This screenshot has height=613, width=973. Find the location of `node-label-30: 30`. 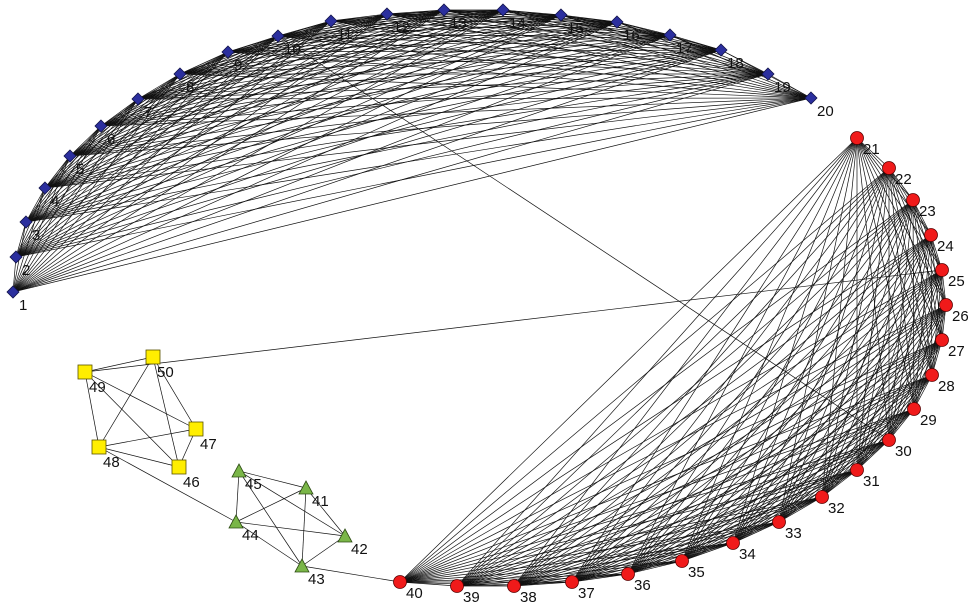

node-label-30: 30 is located at coordinates (903, 451).